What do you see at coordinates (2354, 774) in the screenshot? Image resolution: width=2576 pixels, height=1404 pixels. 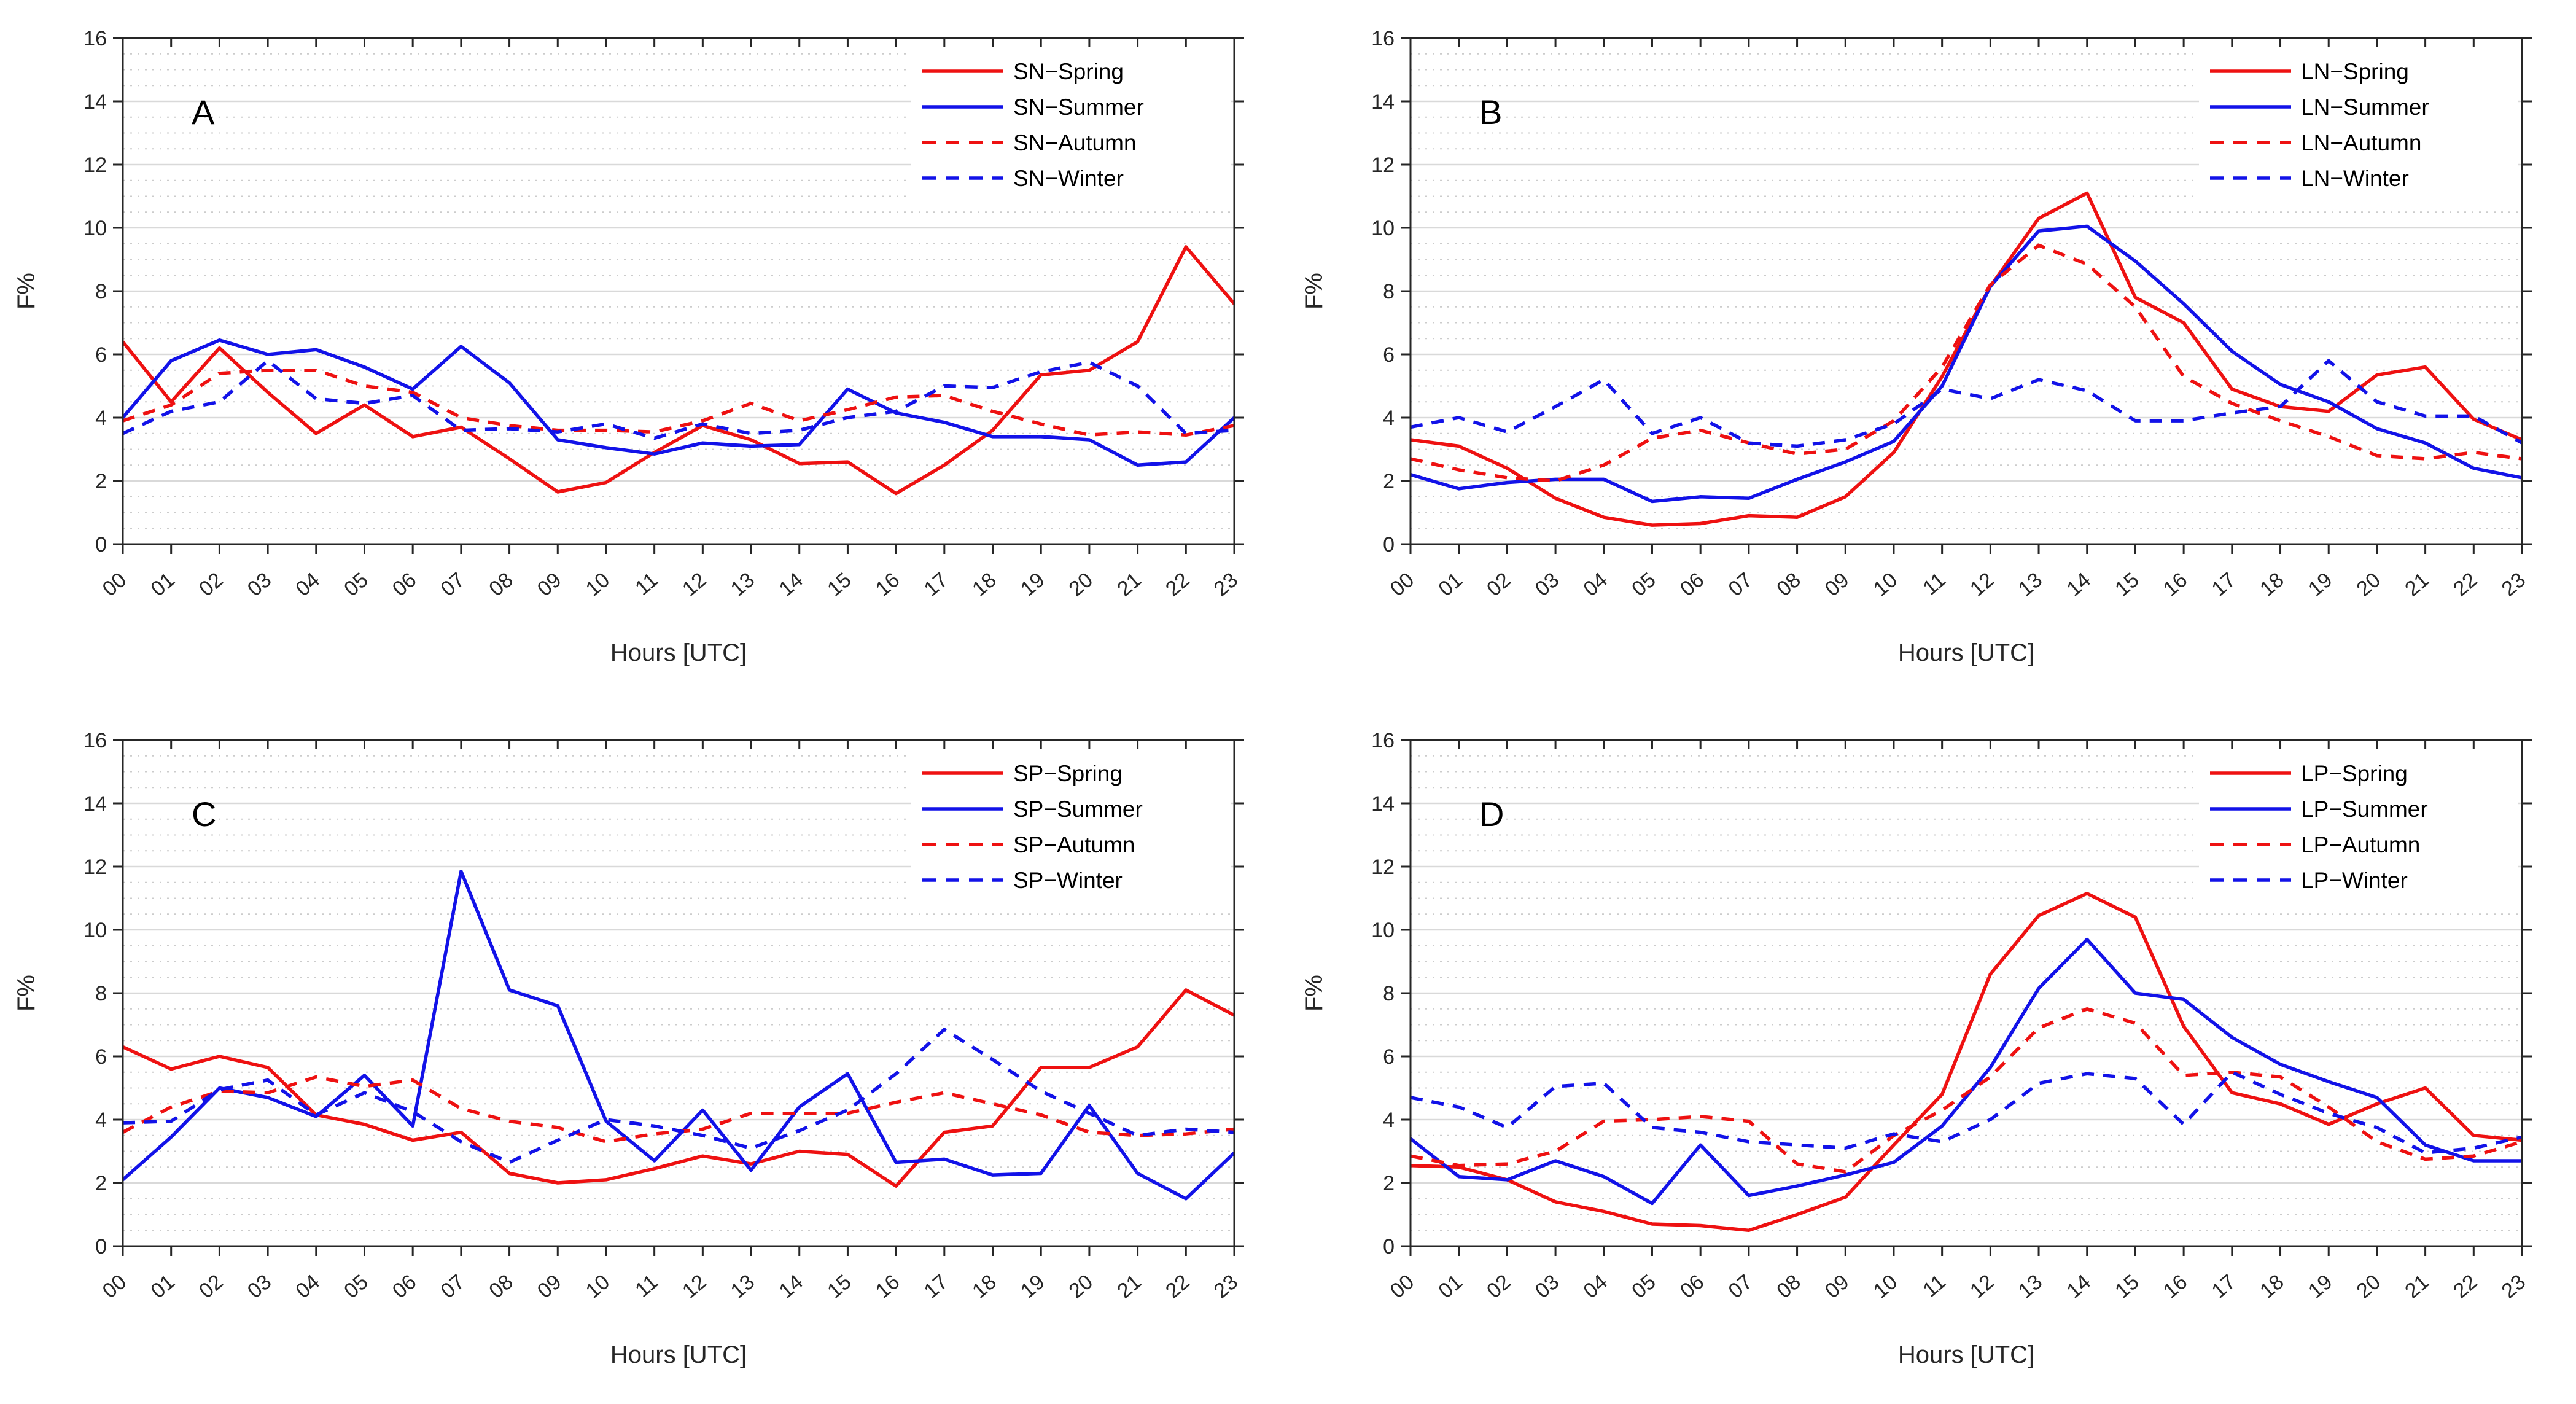 I see `legend-item-label: LP−Spring` at bounding box center [2354, 774].